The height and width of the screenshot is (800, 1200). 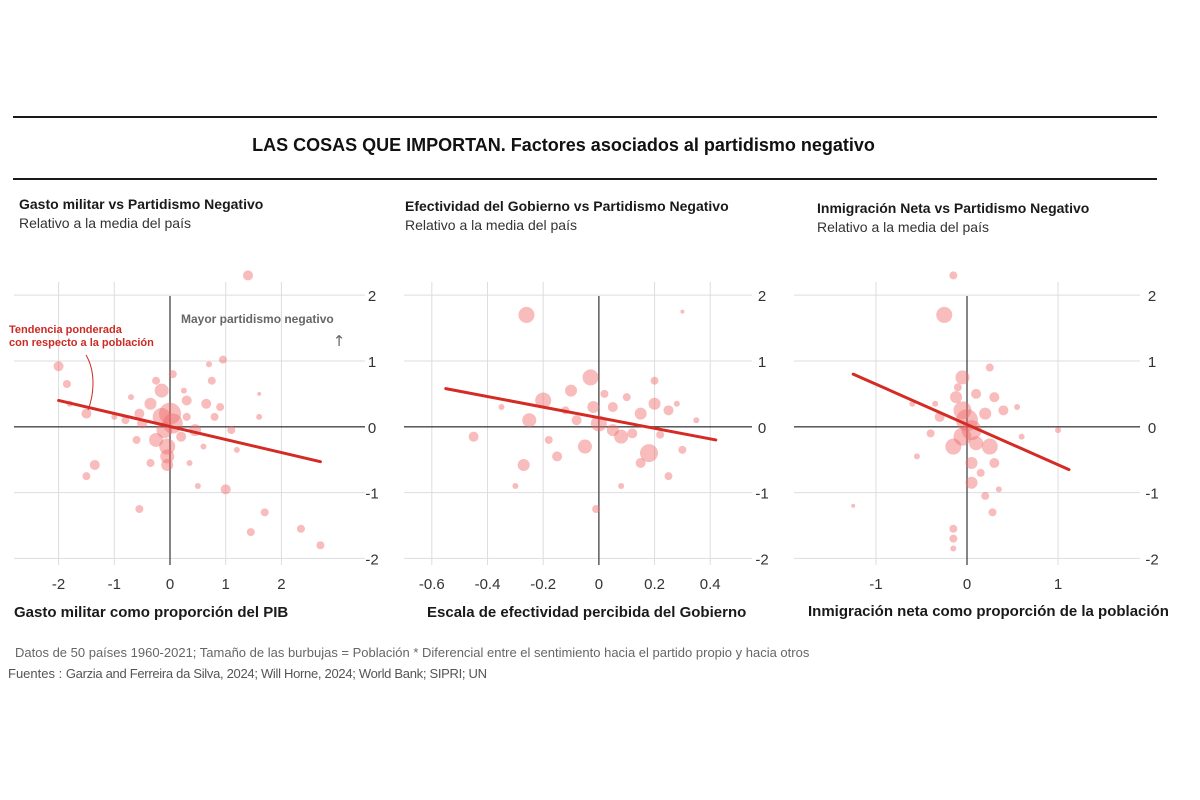 What do you see at coordinates (281, 584) in the screenshot?
I see `x-tick-label: 2` at bounding box center [281, 584].